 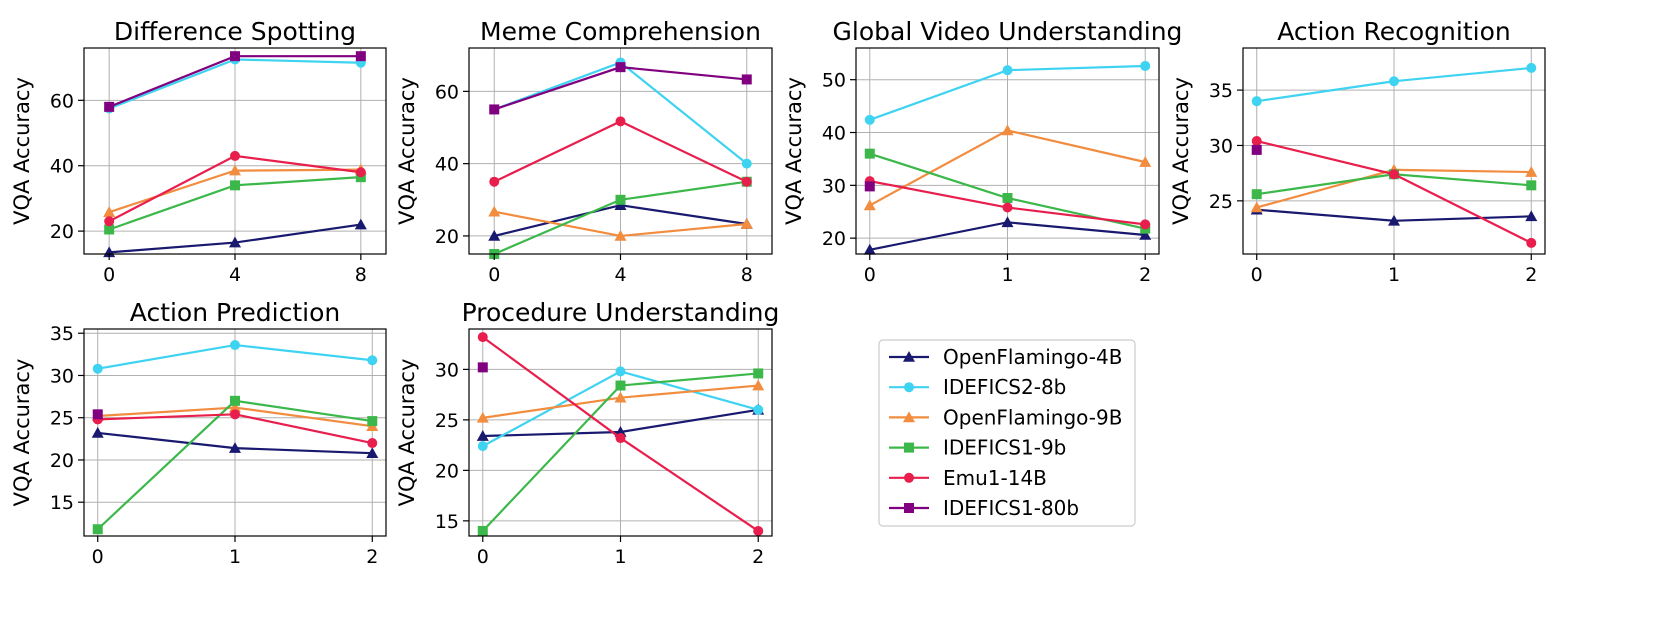 I want to click on legend-entry-openflamingo-9b: OpenFlamingo-9B, so click(x=1005, y=417).